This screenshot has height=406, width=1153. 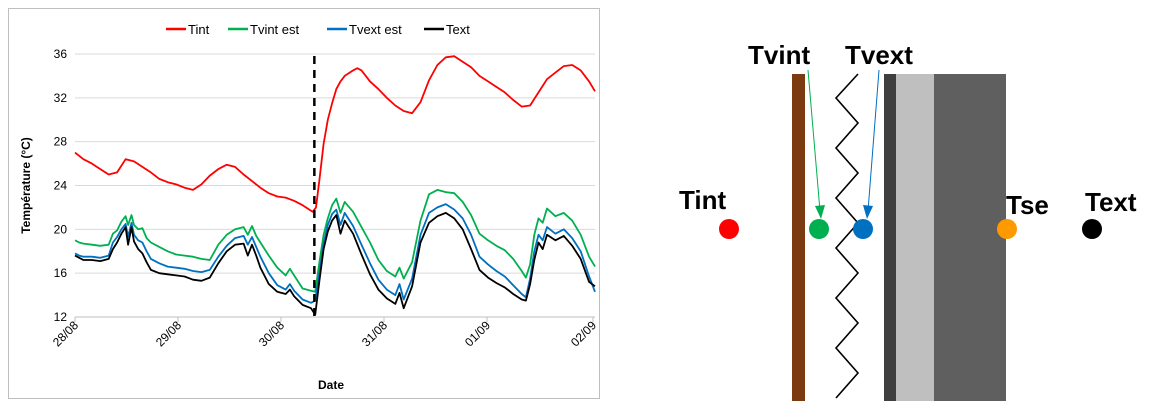 I want to click on dark-layer, so click(x=890, y=237).